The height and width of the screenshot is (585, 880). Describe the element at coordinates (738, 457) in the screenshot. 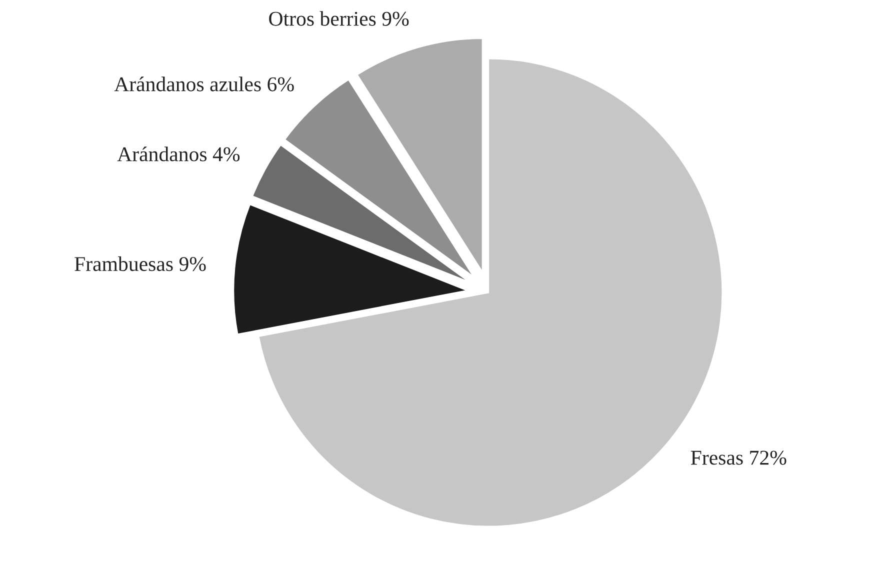

I see `slice-label: Fresas 72%` at that location.